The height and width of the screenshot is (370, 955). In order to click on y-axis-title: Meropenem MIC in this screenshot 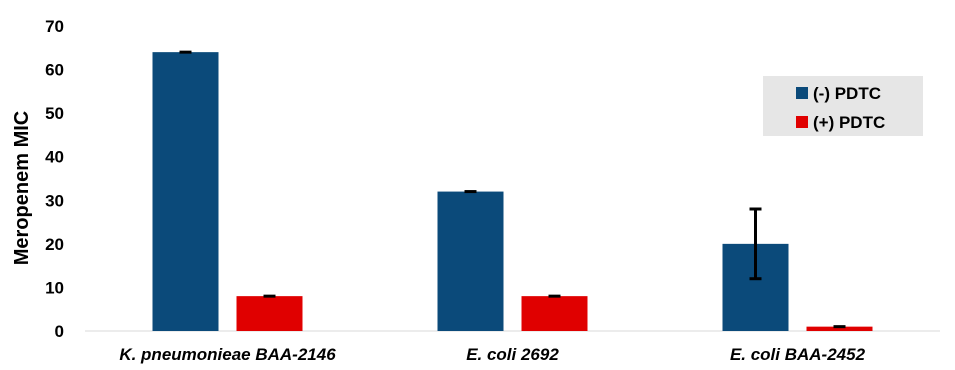, I will do `click(22, 188)`.